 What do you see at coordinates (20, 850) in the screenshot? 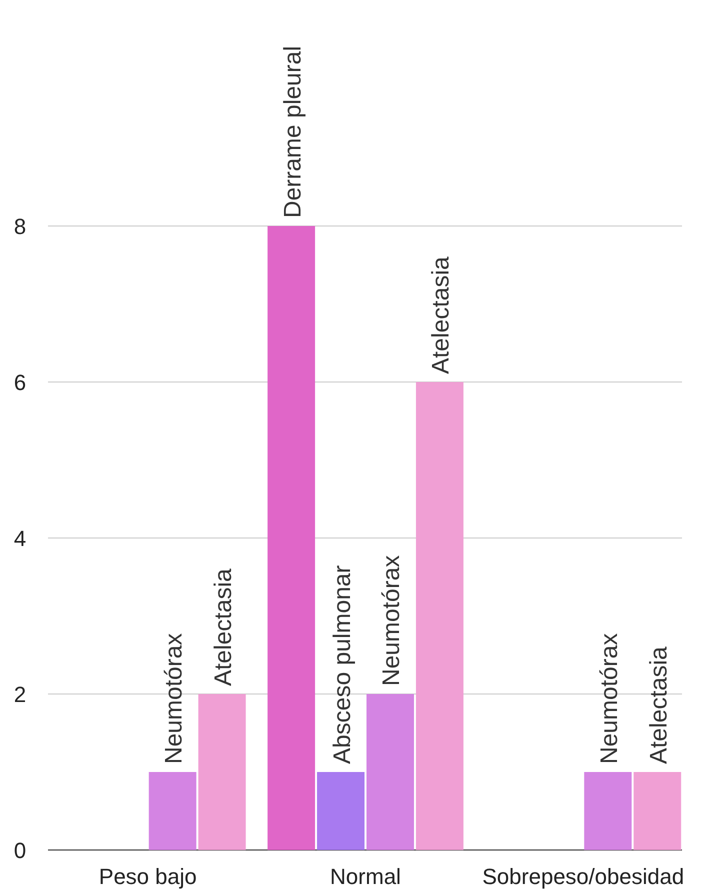
I see `y-tick-label: 0` at bounding box center [20, 850].